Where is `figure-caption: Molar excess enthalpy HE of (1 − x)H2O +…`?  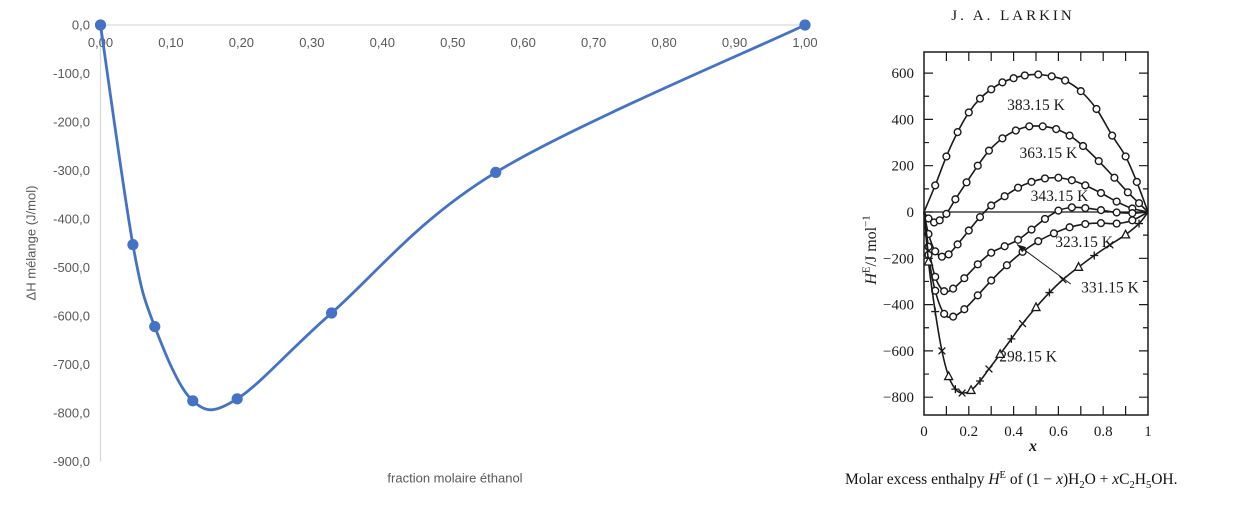 figure-caption: Molar excess enthalpy HE of (1 − x)H2O +… is located at coordinates (1011, 480).